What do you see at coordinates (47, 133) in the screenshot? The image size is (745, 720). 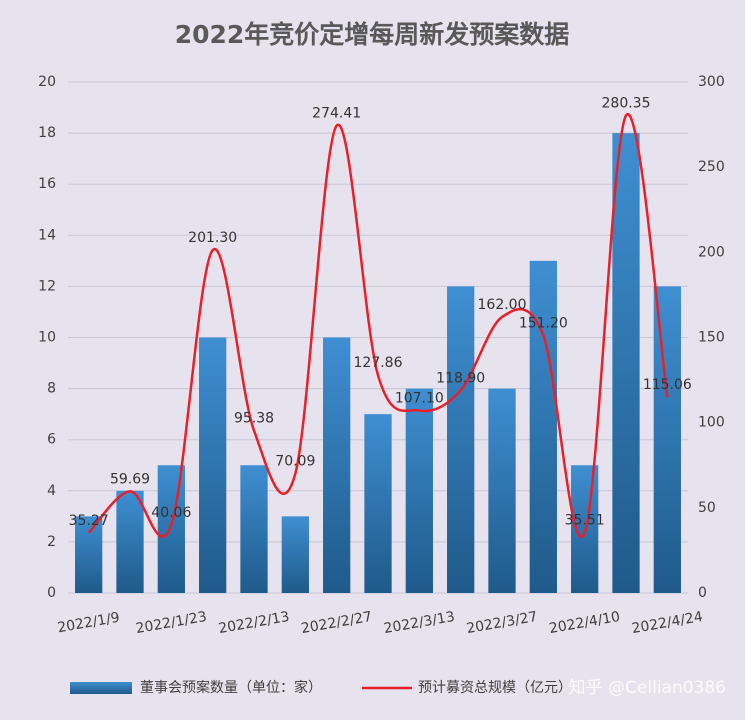 I see `y-tick-label: 18` at bounding box center [47, 133].